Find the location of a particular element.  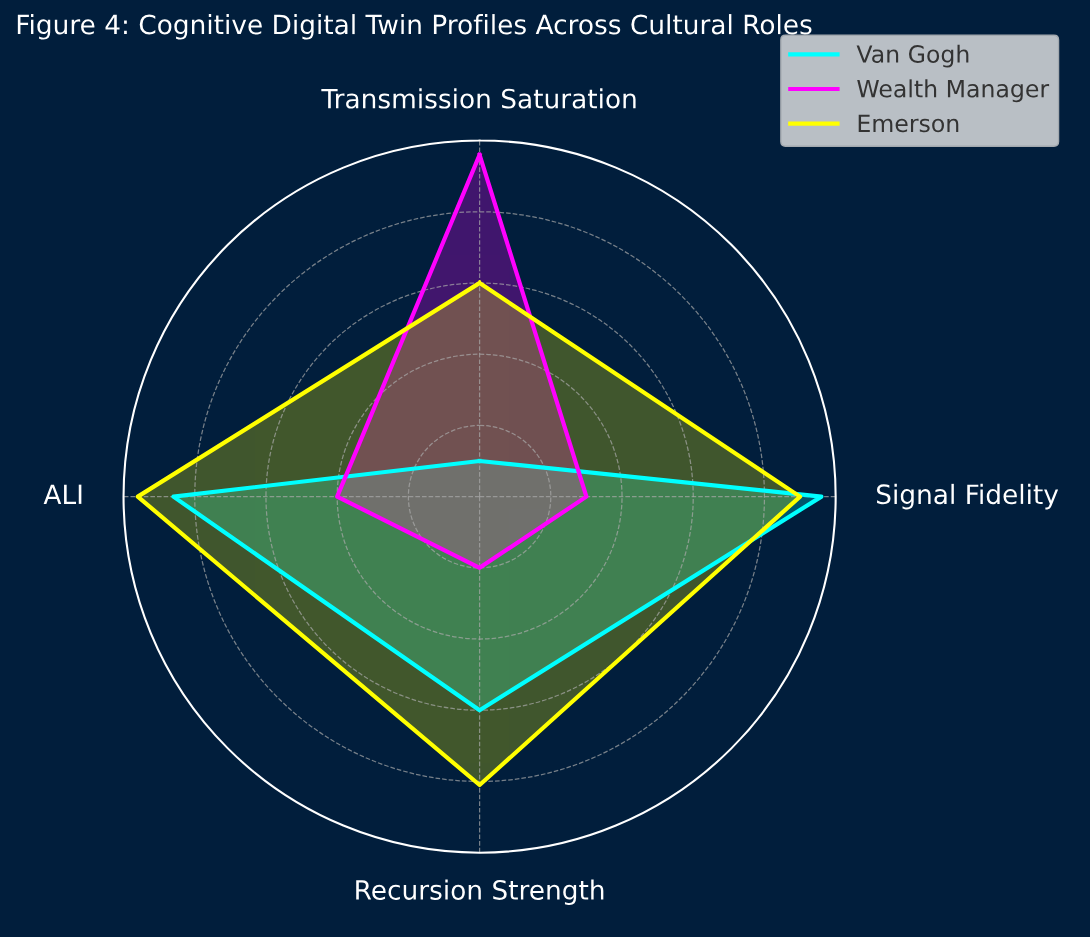

legend-label: Wealth Manager is located at coordinates (953, 91).